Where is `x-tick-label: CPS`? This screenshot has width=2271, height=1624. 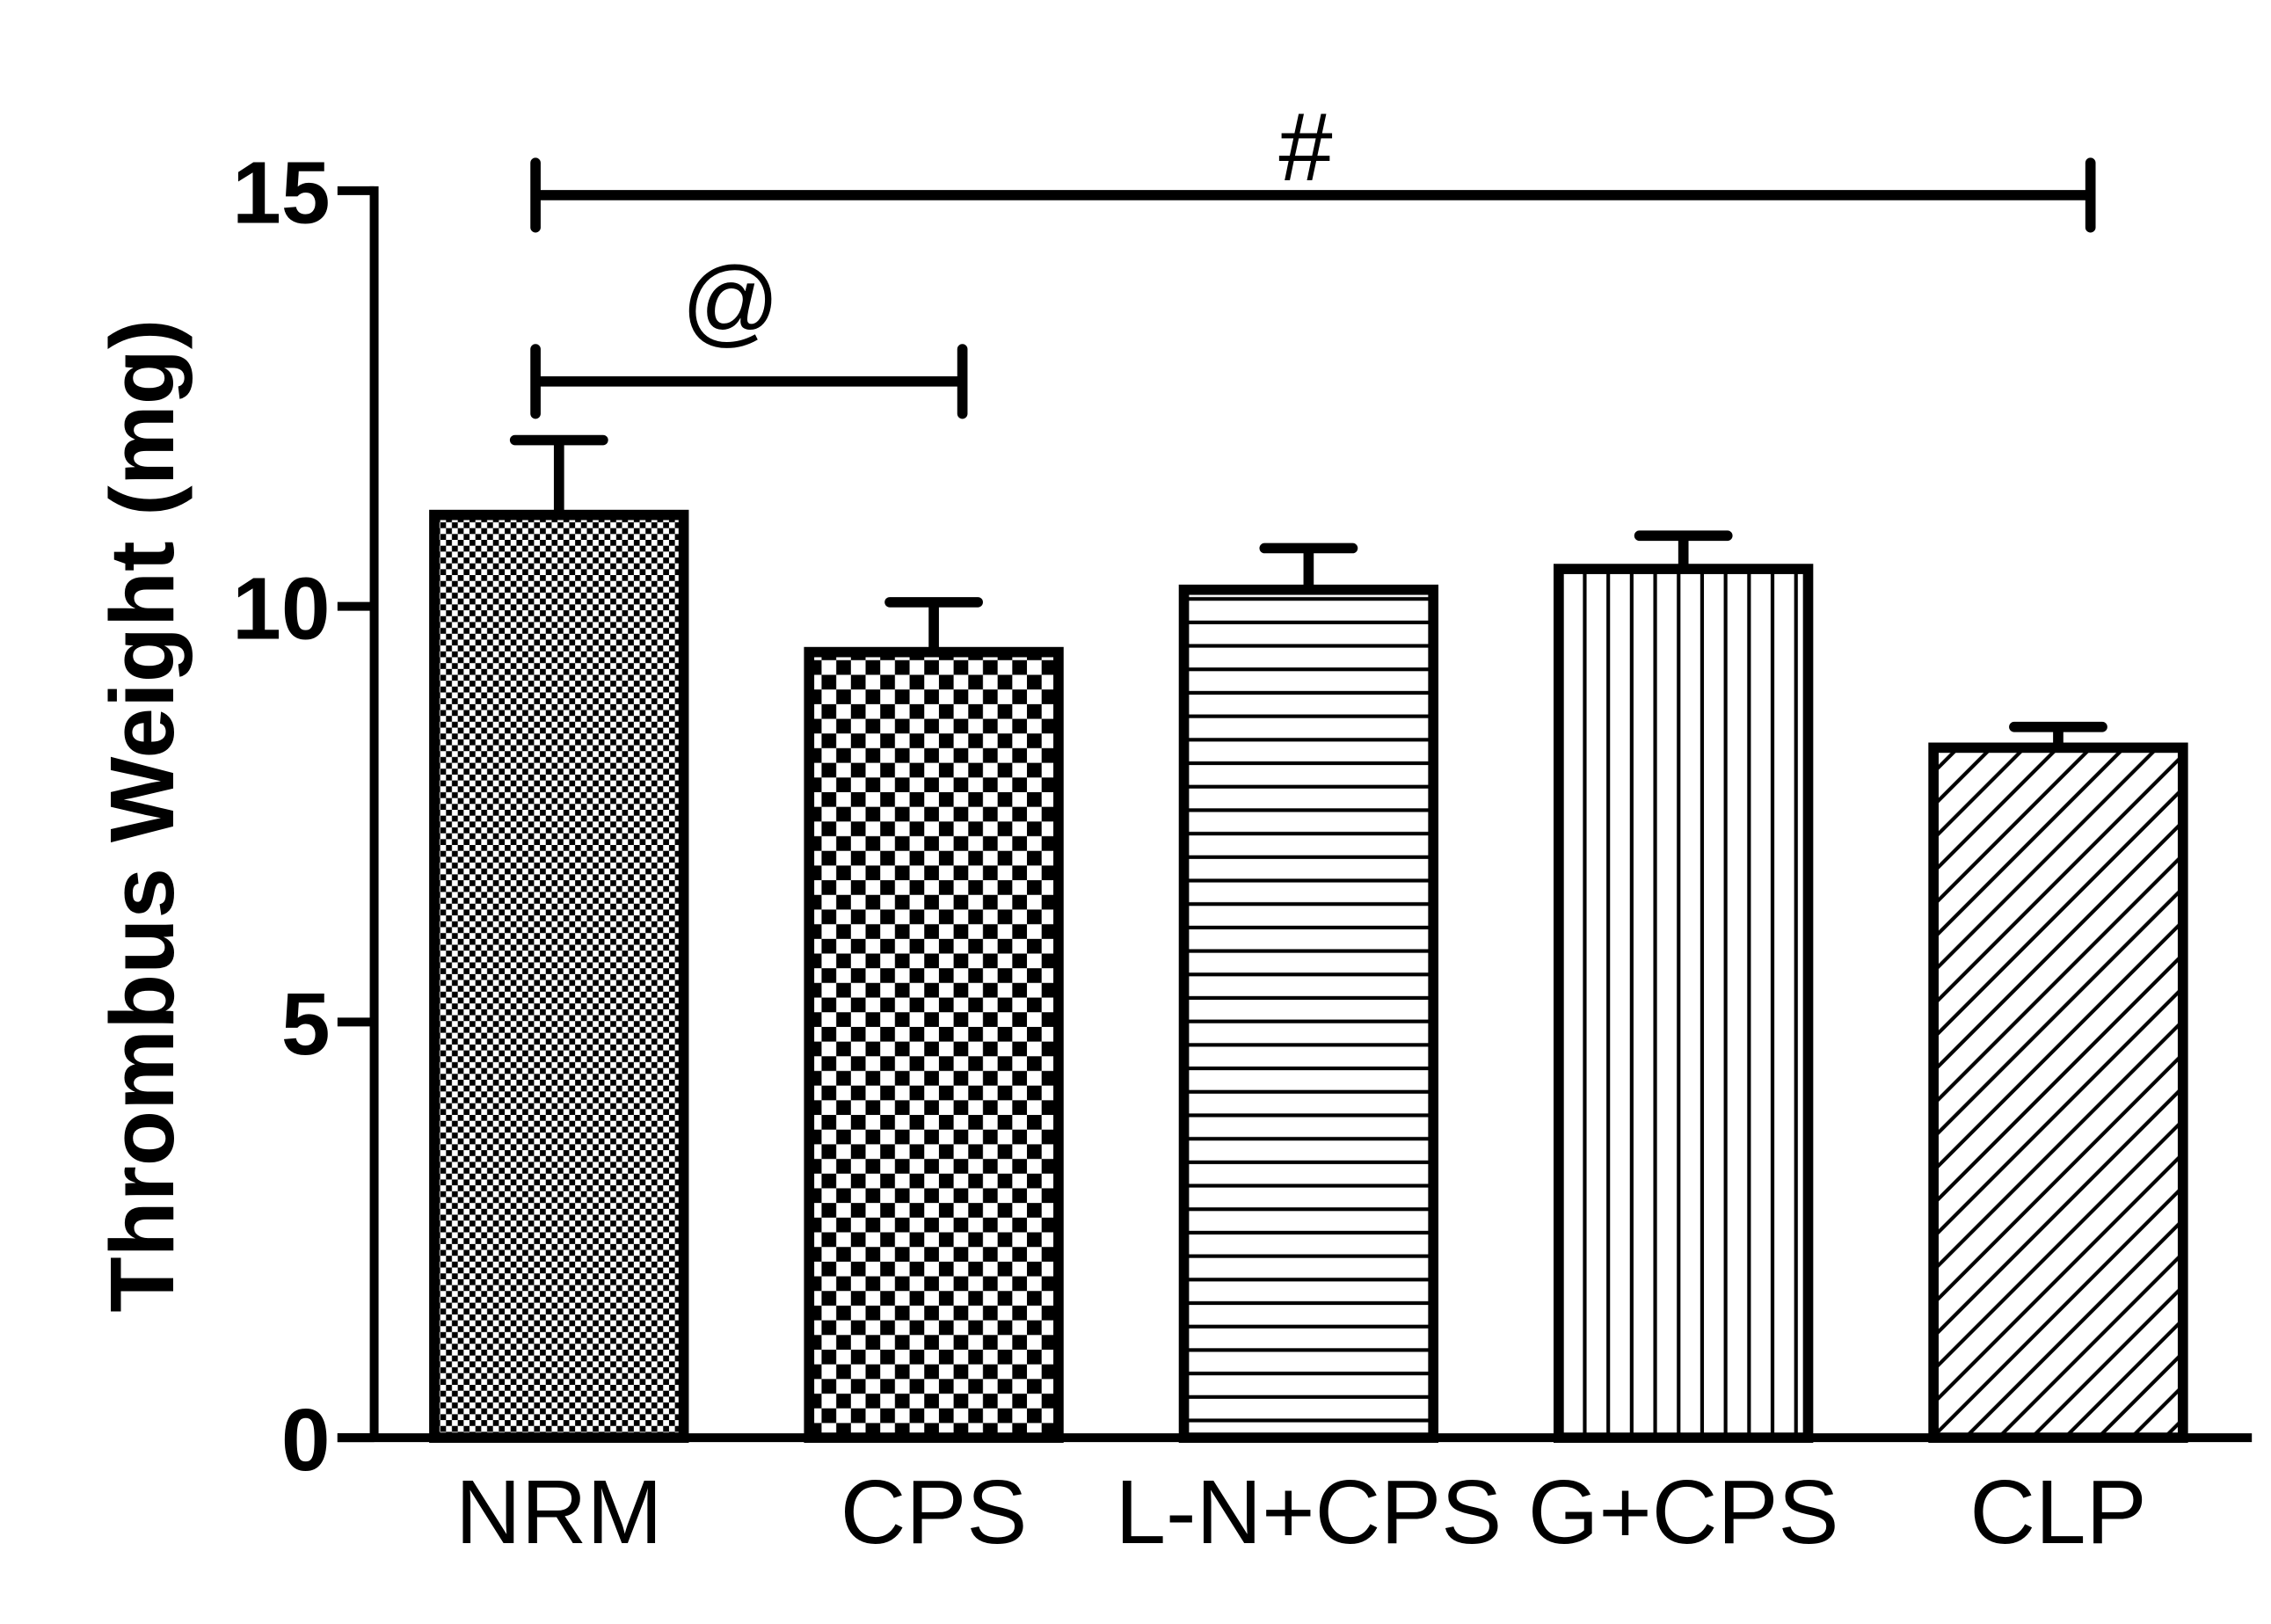
x-tick-label: CPS is located at coordinates (934, 1511).